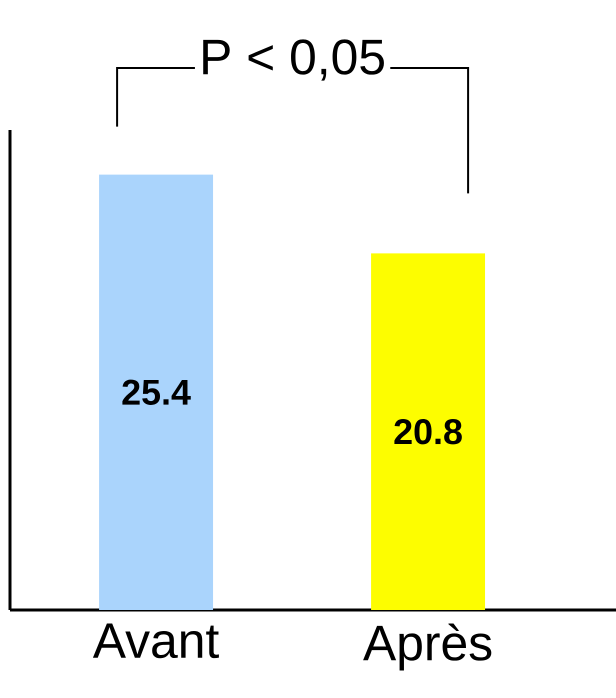  What do you see at coordinates (293, 60) in the screenshot?
I see `text: P < 0,05` at bounding box center [293, 60].